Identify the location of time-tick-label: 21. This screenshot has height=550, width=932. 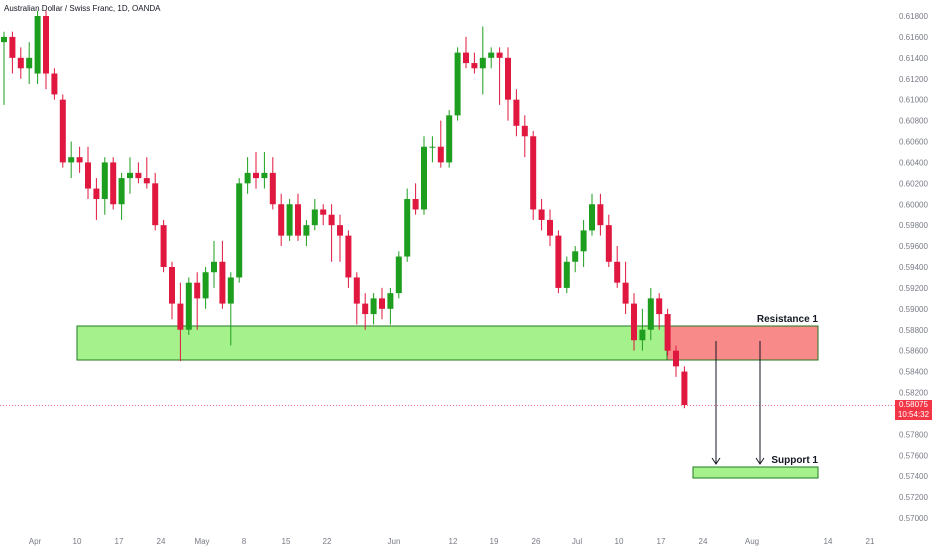
(870, 541).